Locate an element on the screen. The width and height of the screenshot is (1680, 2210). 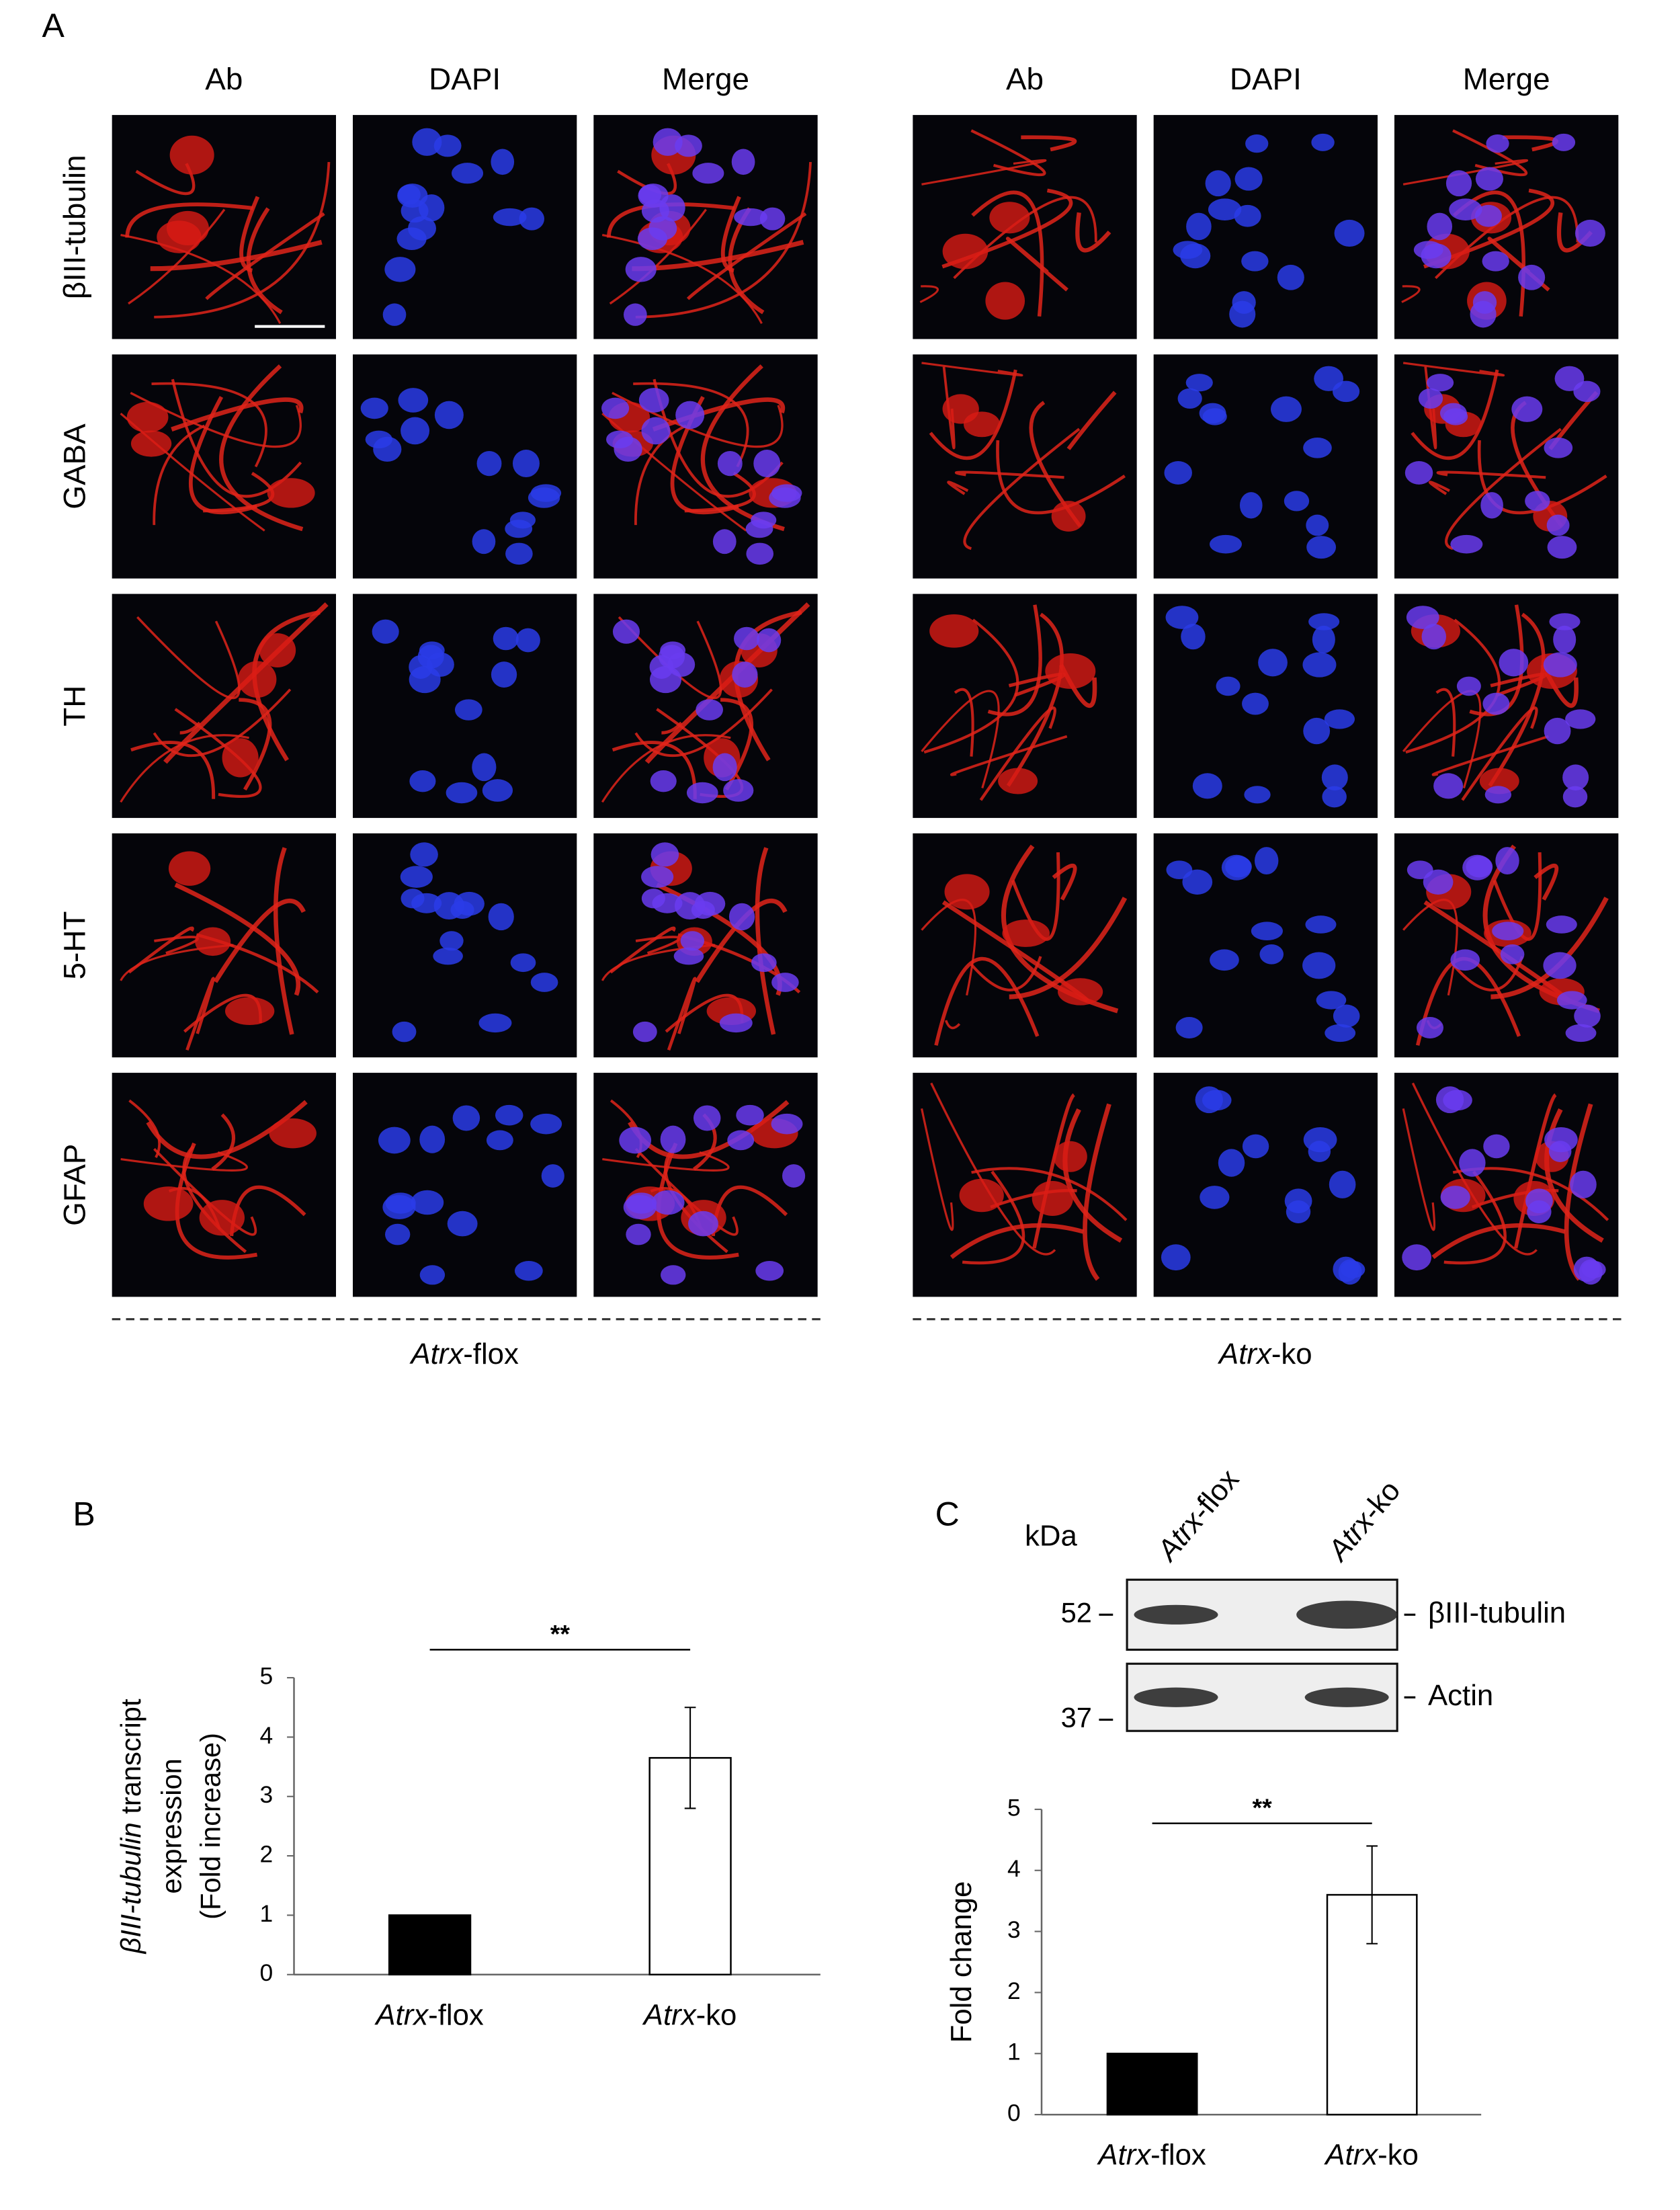
y-tick-label: 2 is located at coordinates (1014, 1991).